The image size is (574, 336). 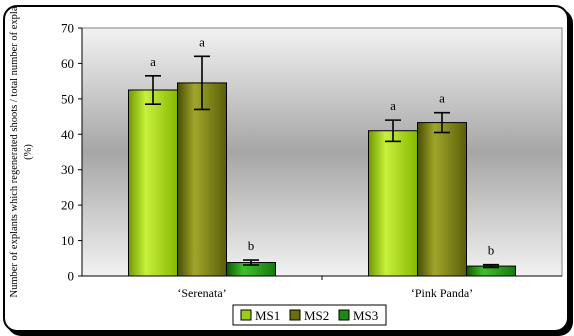 I want to click on y-tick-label: 50, so click(x=67, y=98).